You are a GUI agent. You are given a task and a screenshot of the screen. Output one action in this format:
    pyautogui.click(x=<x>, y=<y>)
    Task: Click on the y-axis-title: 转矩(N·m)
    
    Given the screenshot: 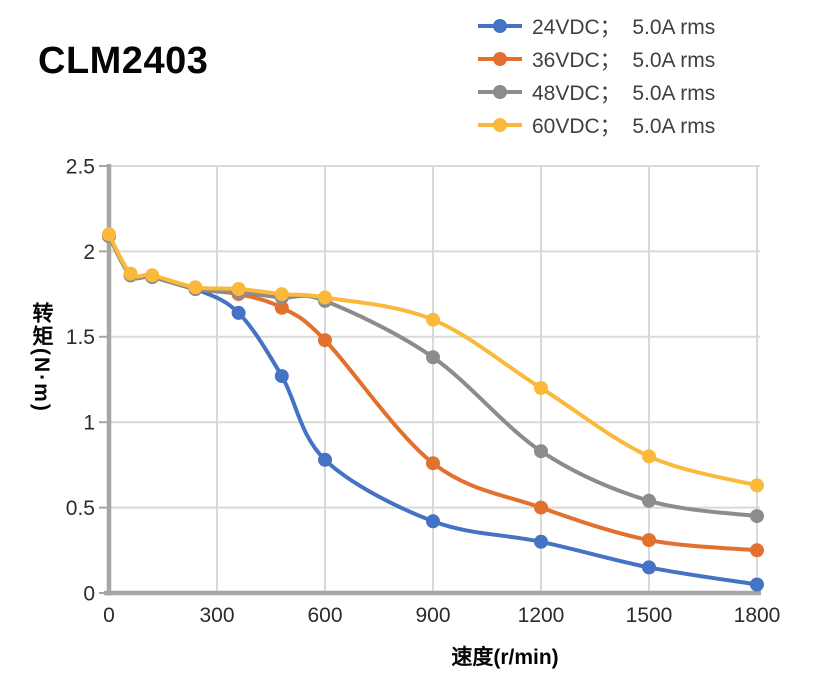 What is the action you would take?
    pyautogui.click(x=41, y=357)
    